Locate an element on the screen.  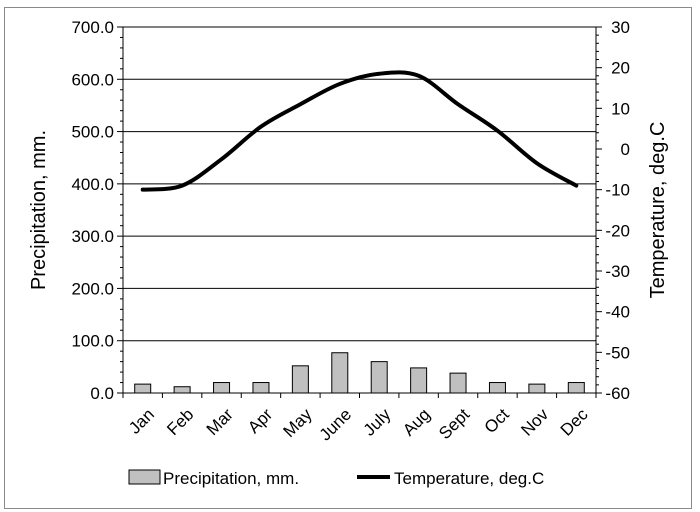
left-tick-label: 400.0 is located at coordinates (92, 184).